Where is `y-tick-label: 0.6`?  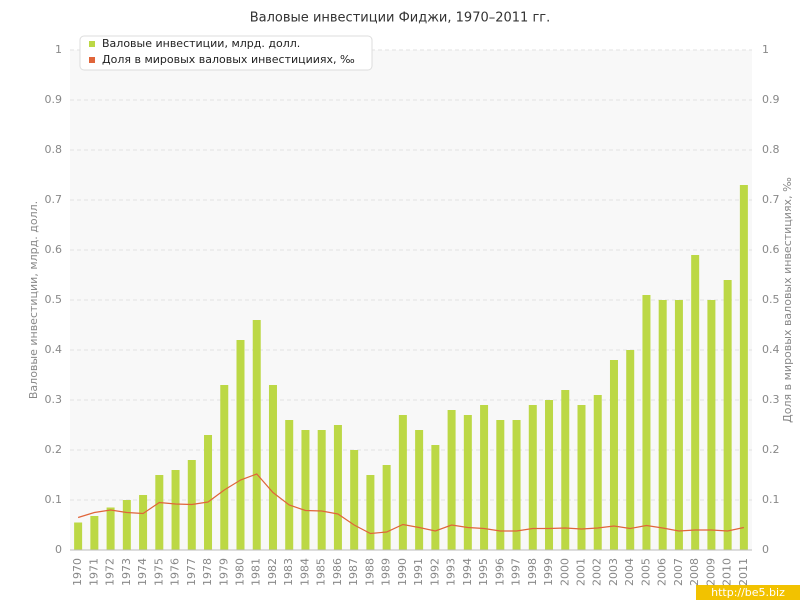
y-tick-label: 0.6 is located at coordinates (54, 249).